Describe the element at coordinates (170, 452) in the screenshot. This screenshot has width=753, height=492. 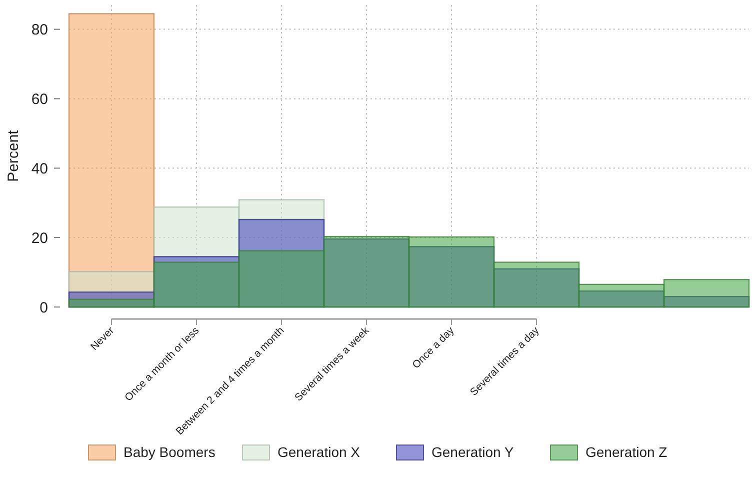
I see `legend-label: Baby Boomers` at that location.